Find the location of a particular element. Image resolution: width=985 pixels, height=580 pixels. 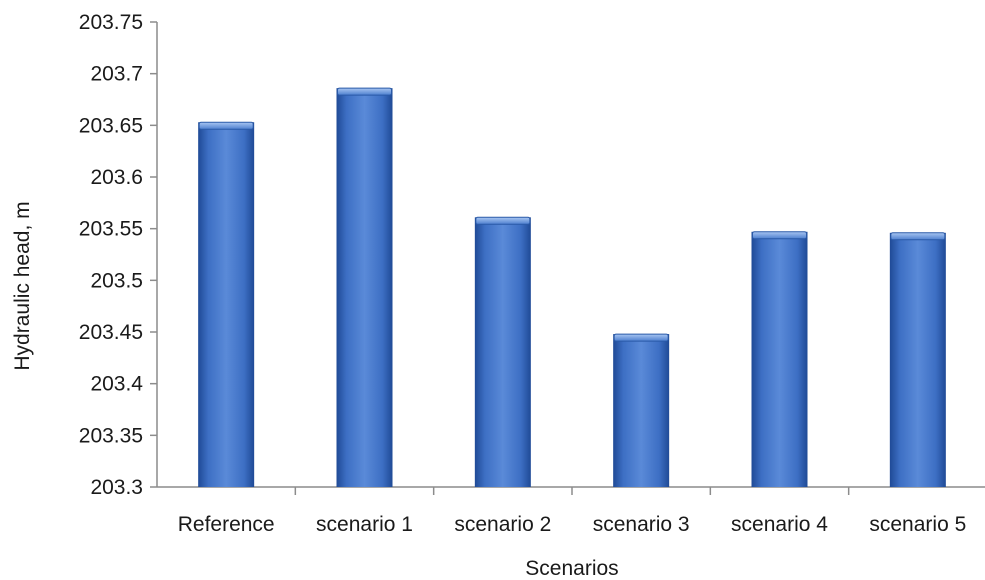

x-tick-label: scenario 4 is located at coordinates (779, 524).